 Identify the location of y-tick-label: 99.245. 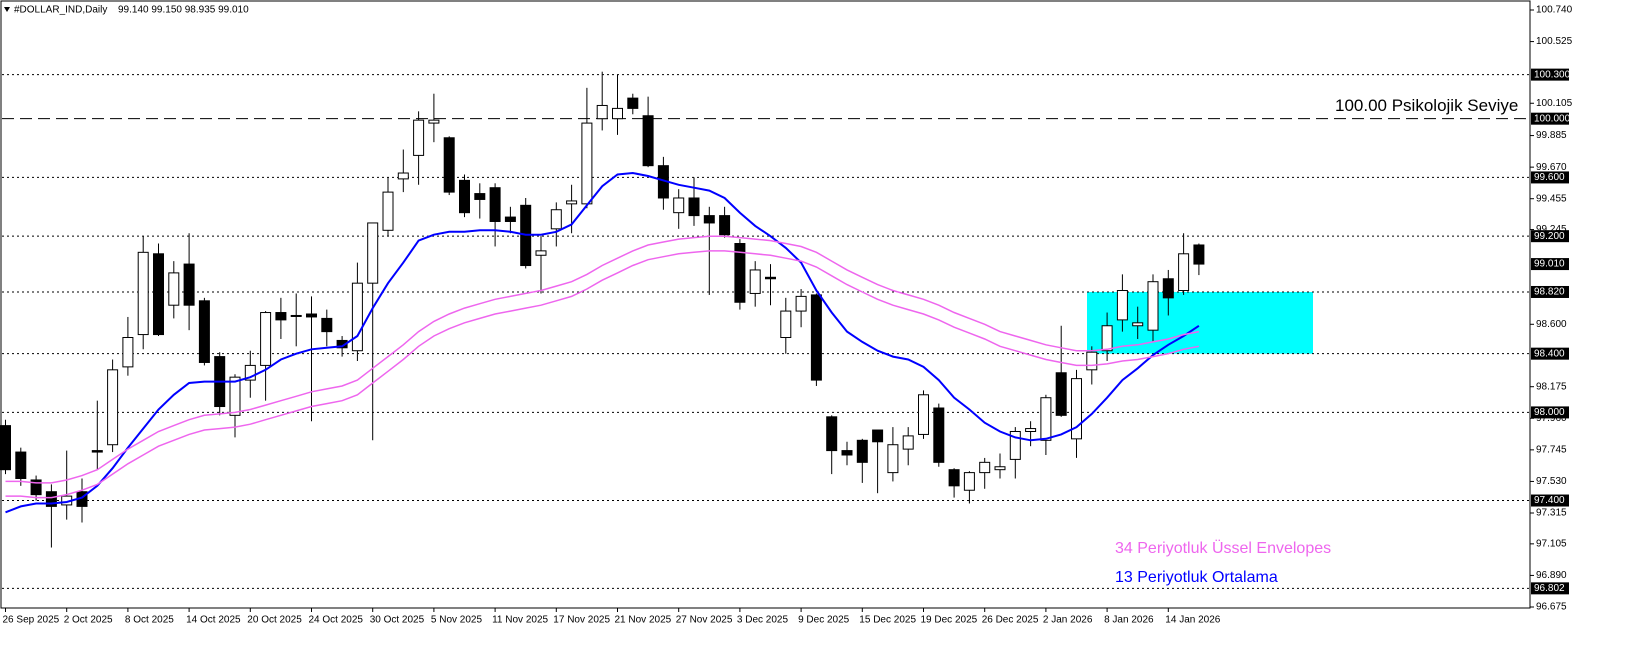
(1551, 229).